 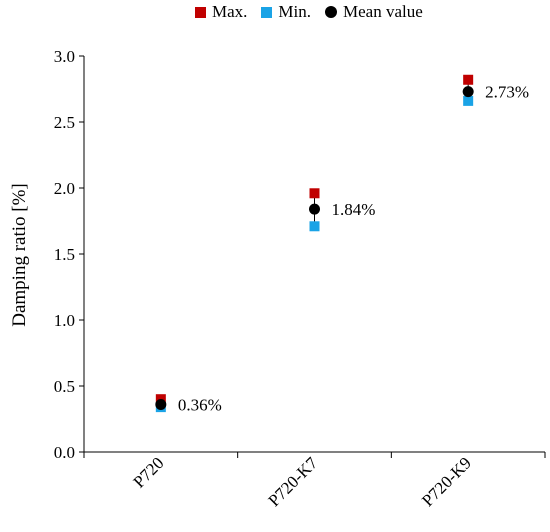 I want to click on legend-marker-max, so click(x=200, y=12).